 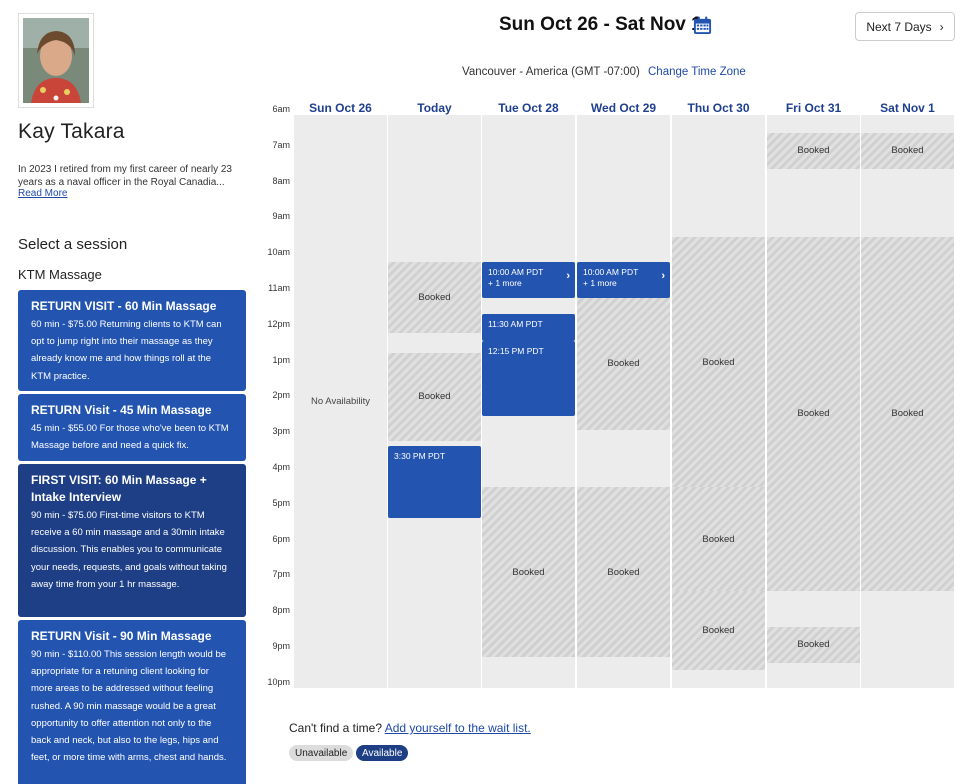 What do you see at coordinates (420, 456) in the screenshot?
I see `slot-time: 3:30 PM PDT` at bounding box center [420, 456].